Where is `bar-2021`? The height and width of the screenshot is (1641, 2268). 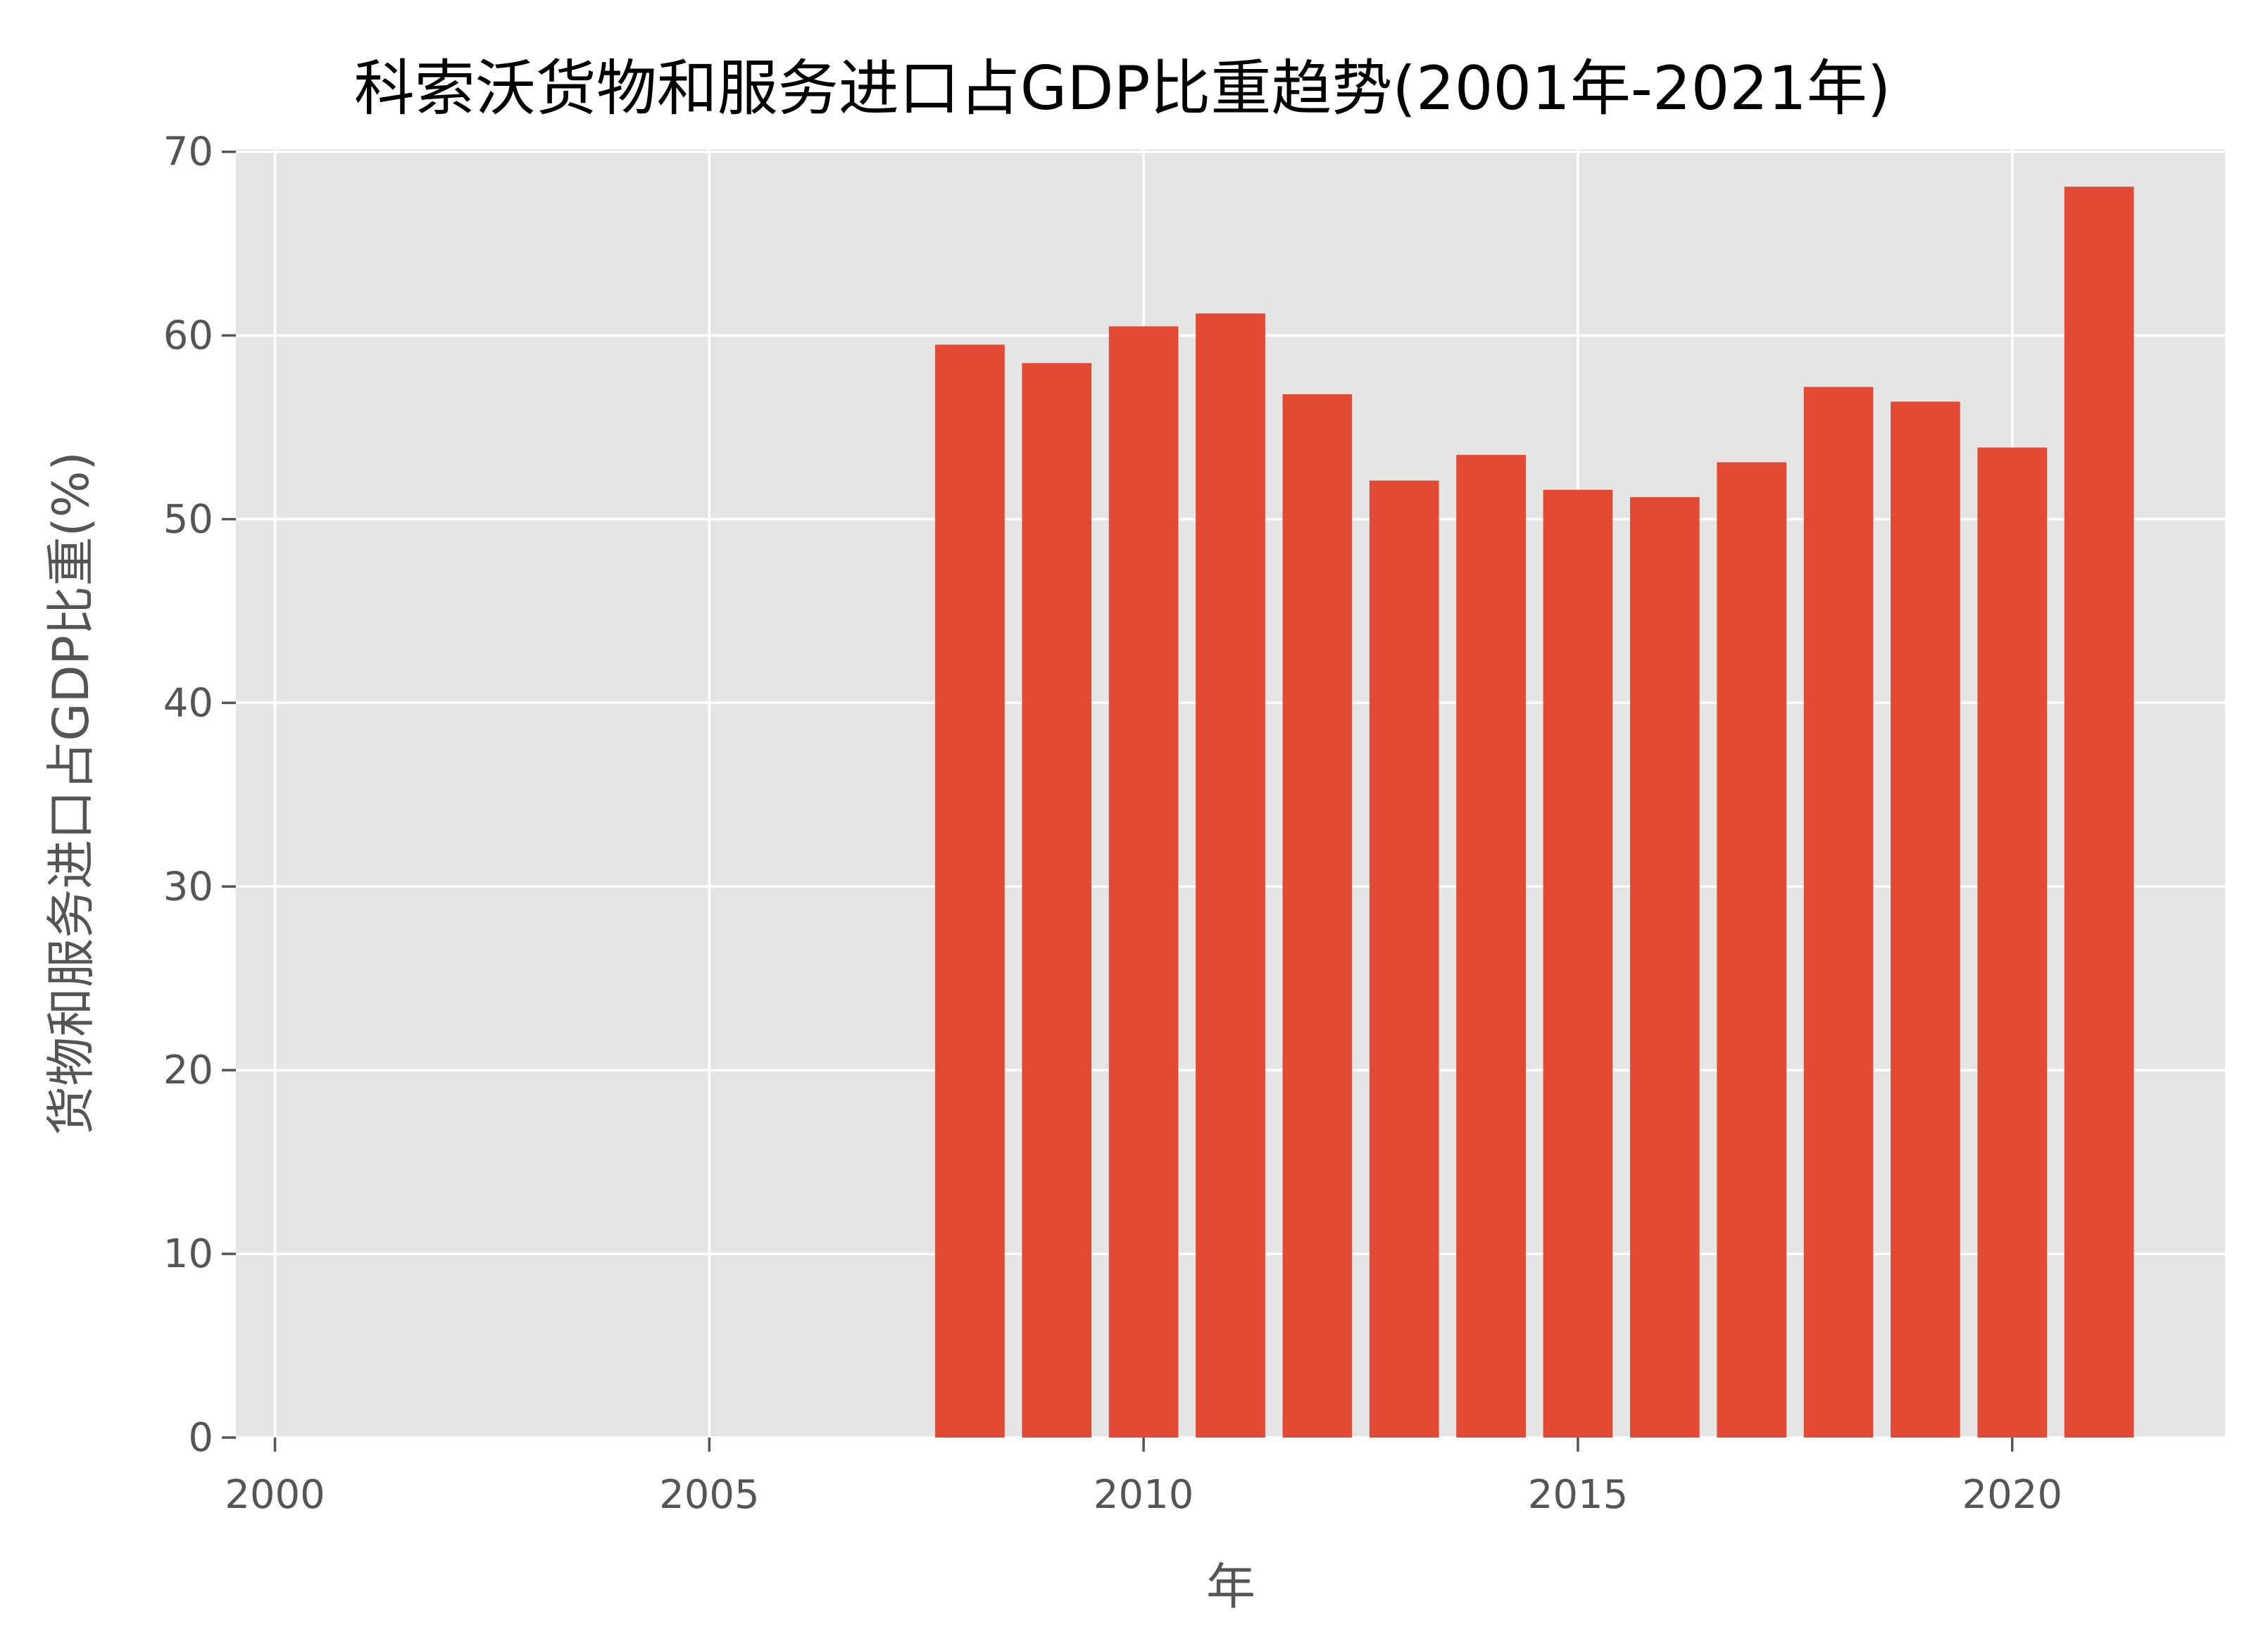 bar-2021 is located at coordinates (2099, 812).